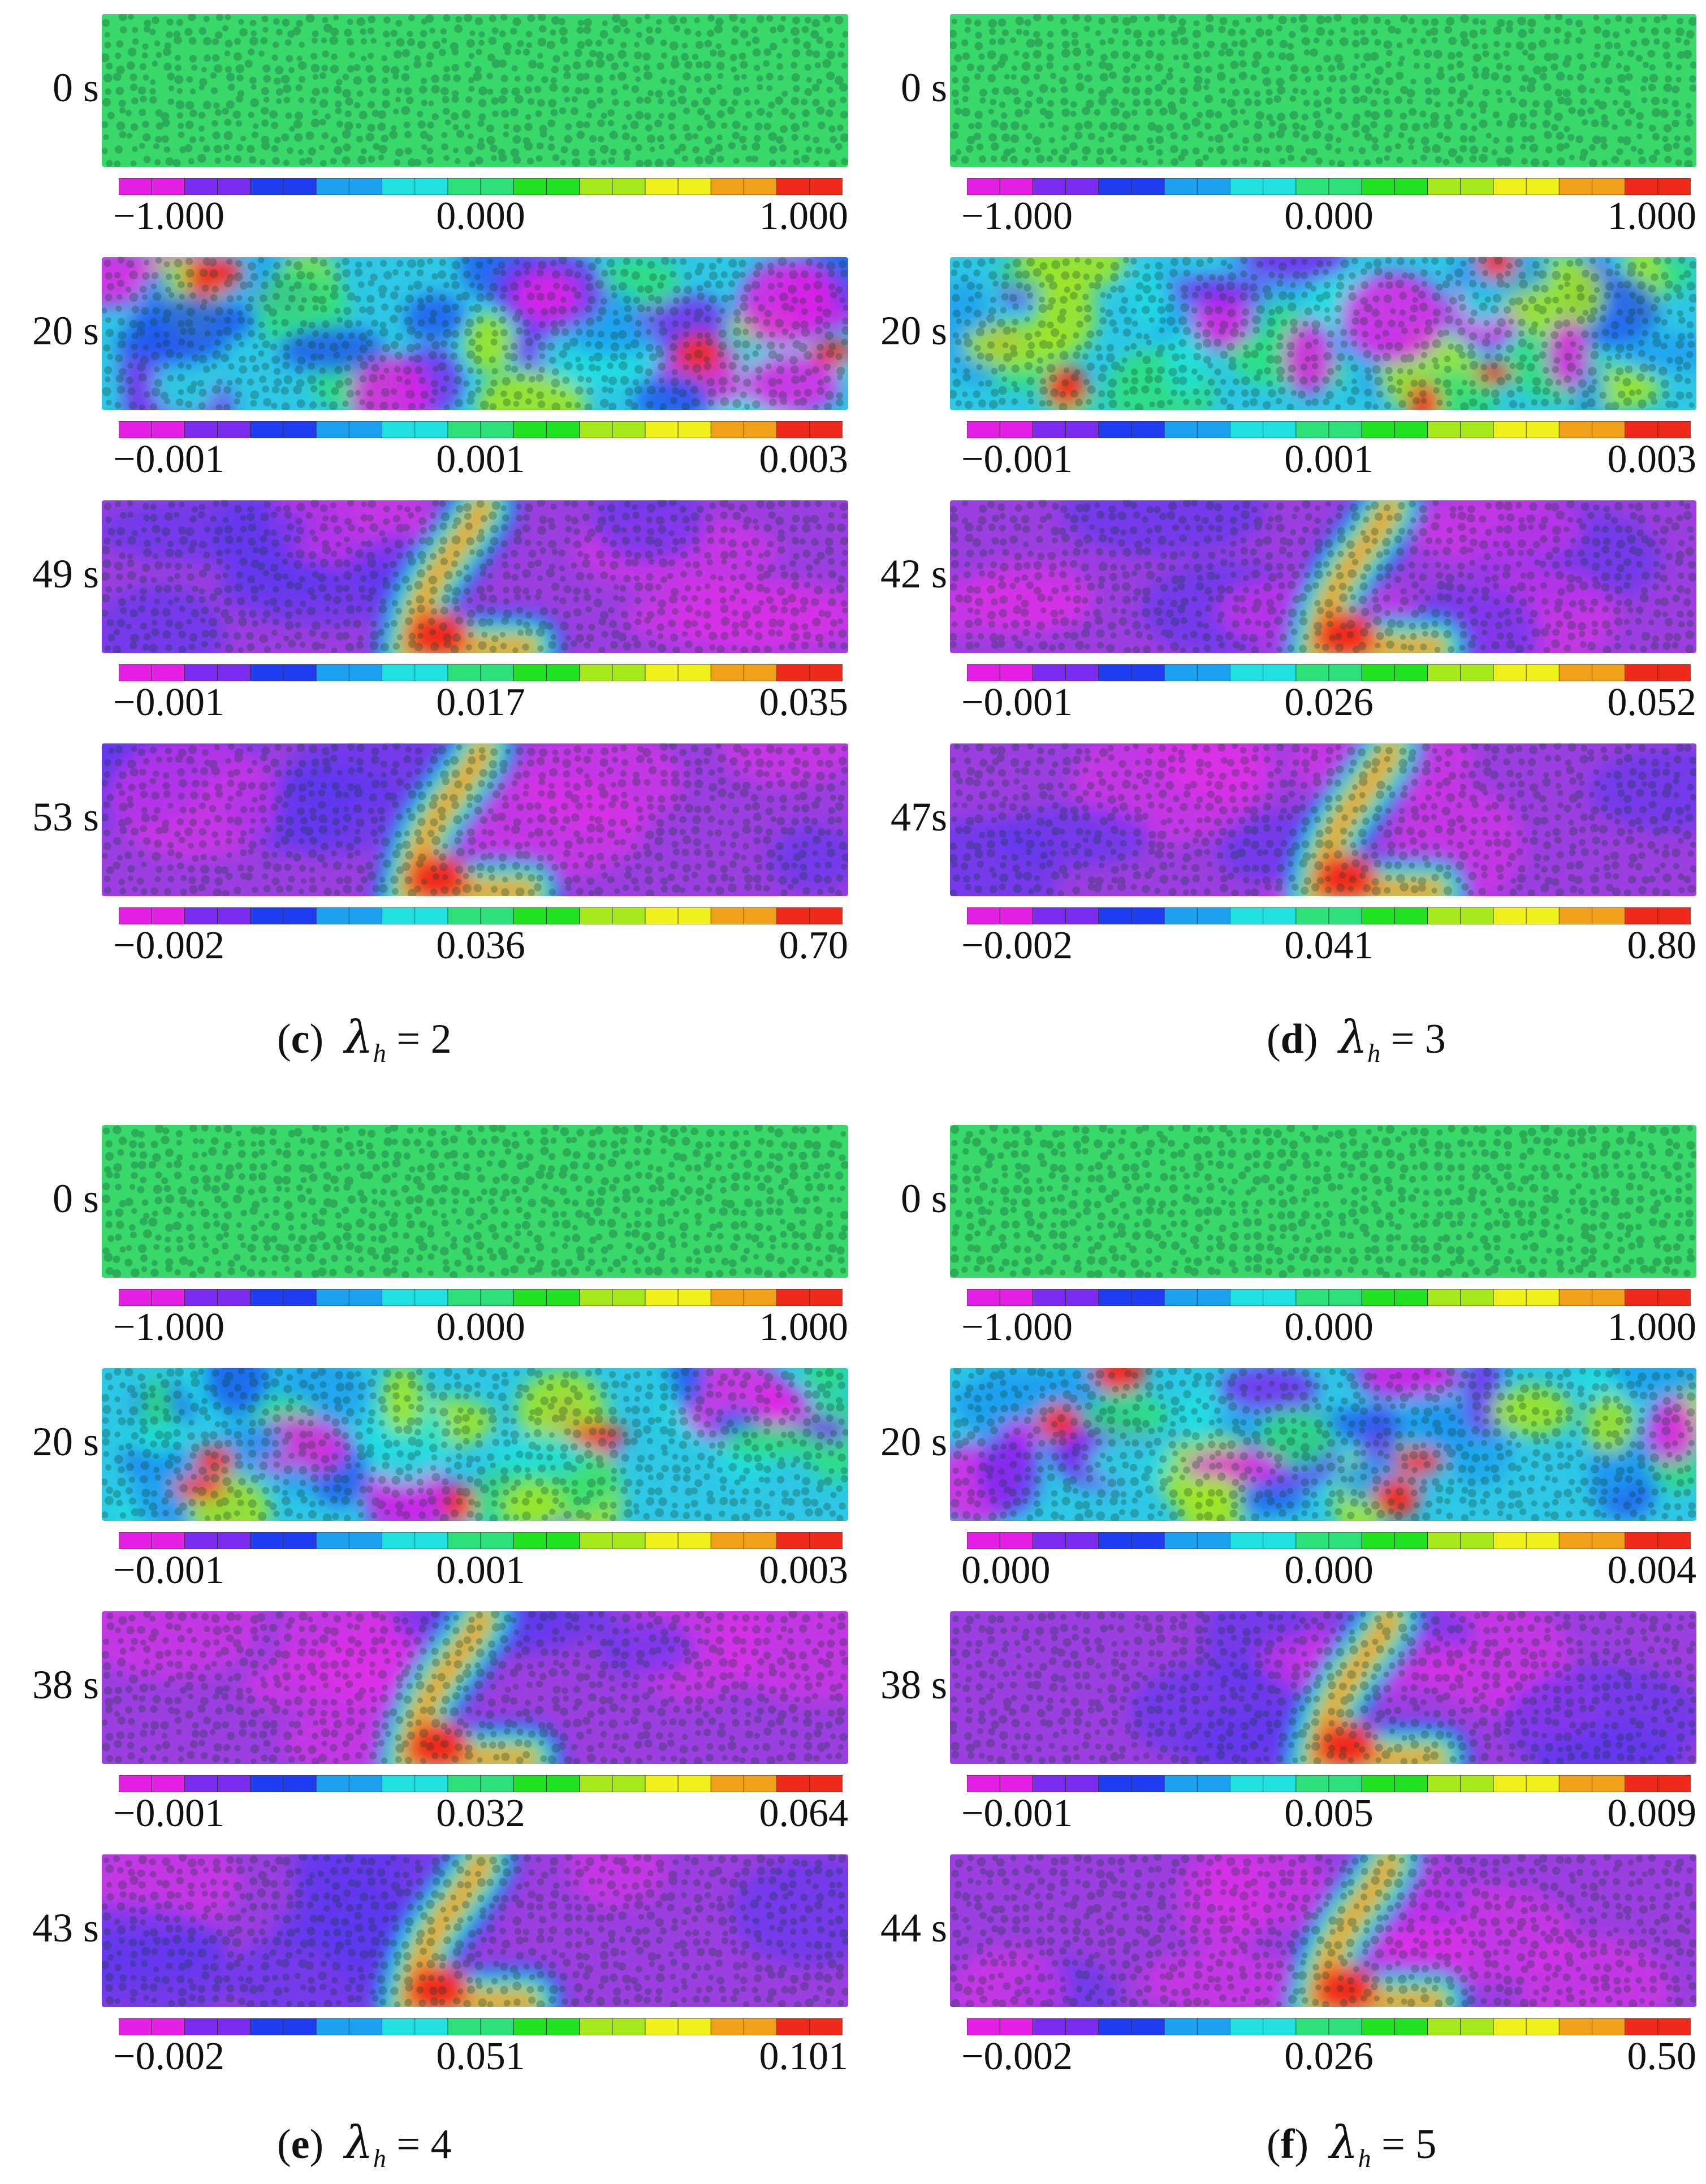 The width and height of the screenshot is (1706, 2184). I want to click on tick-mid: 0.032, so click(481, 1813).